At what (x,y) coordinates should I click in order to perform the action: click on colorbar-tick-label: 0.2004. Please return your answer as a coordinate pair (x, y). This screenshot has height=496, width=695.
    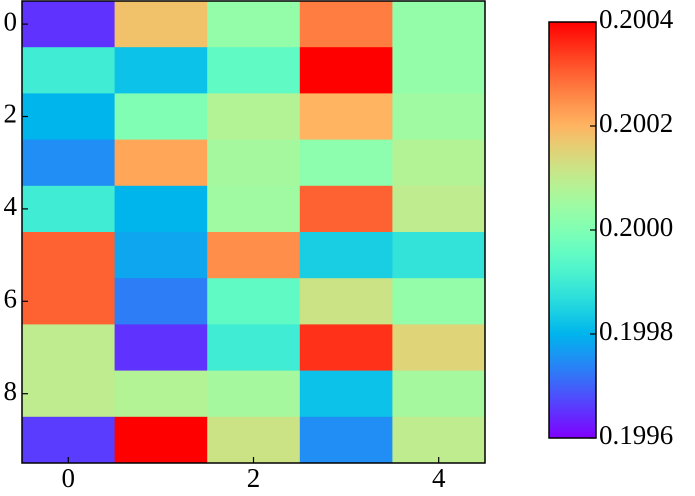
    Looking at the image, I should click on (636, 19).